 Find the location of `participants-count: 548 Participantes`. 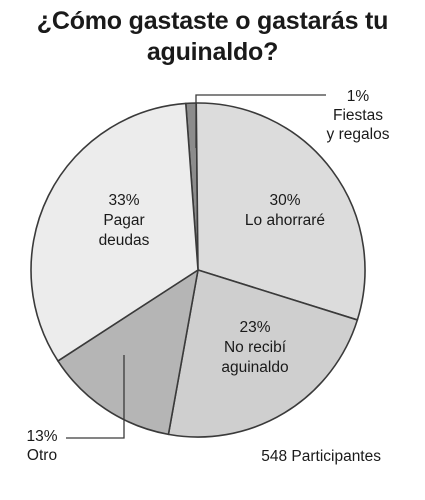

participants-count: 548 Participantes is located at coordinates (321, 456).